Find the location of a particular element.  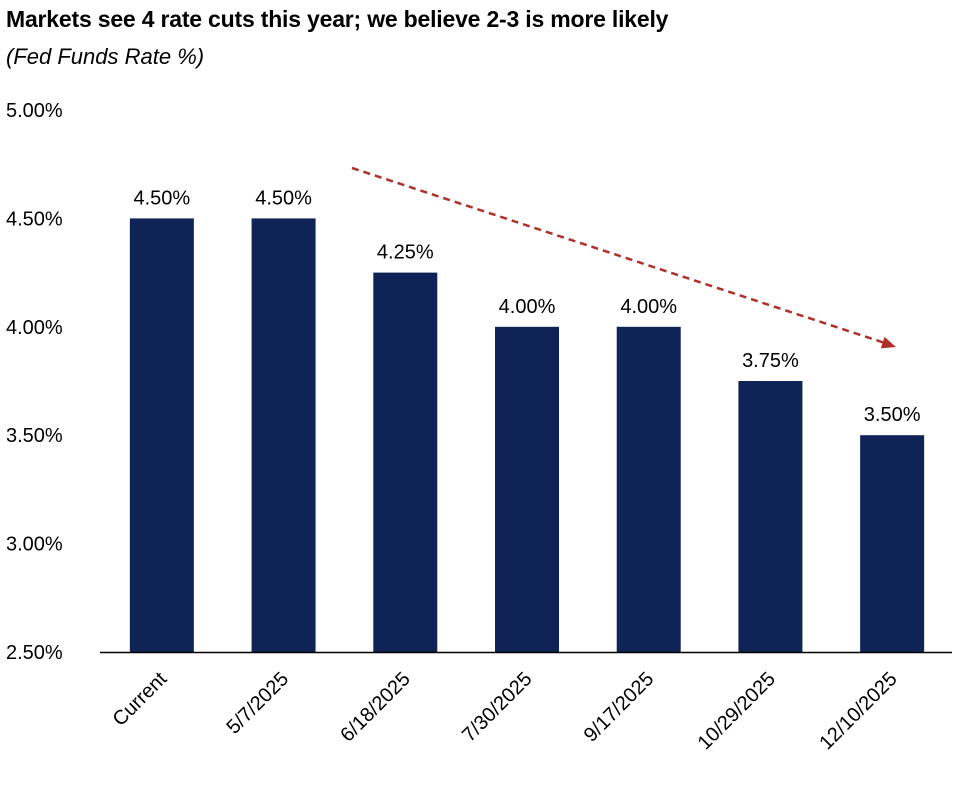

data-label: 3.50% is located at coordinates (892, 415).